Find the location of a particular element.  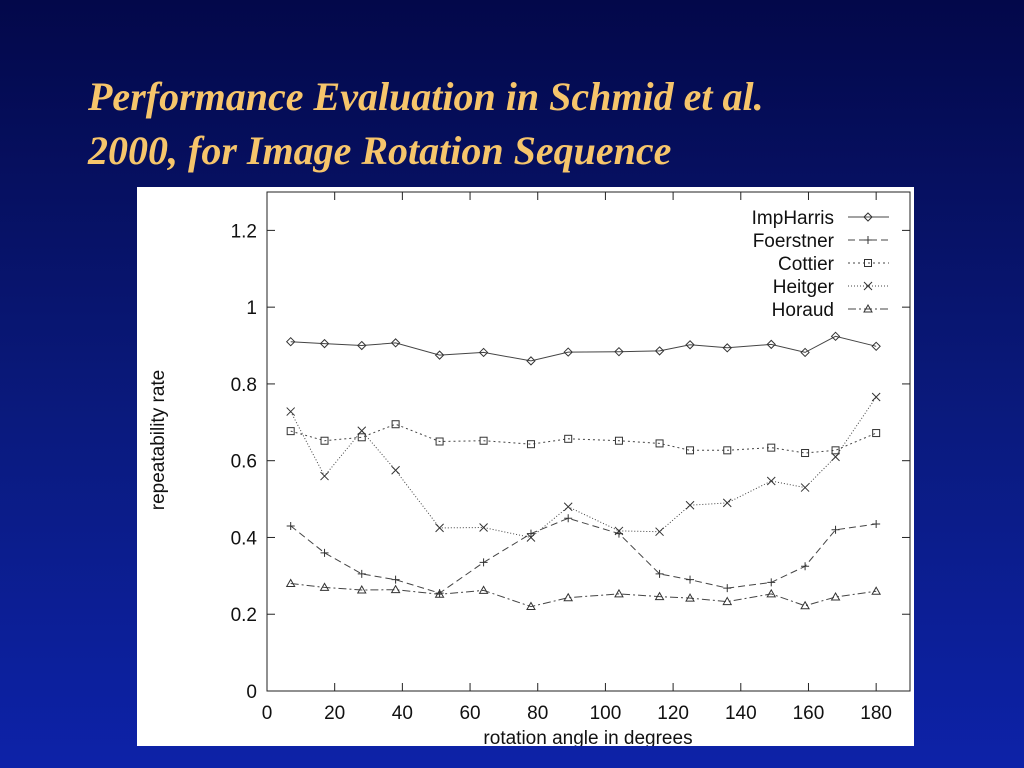

series-horaud is located at coordinates (583, 594).